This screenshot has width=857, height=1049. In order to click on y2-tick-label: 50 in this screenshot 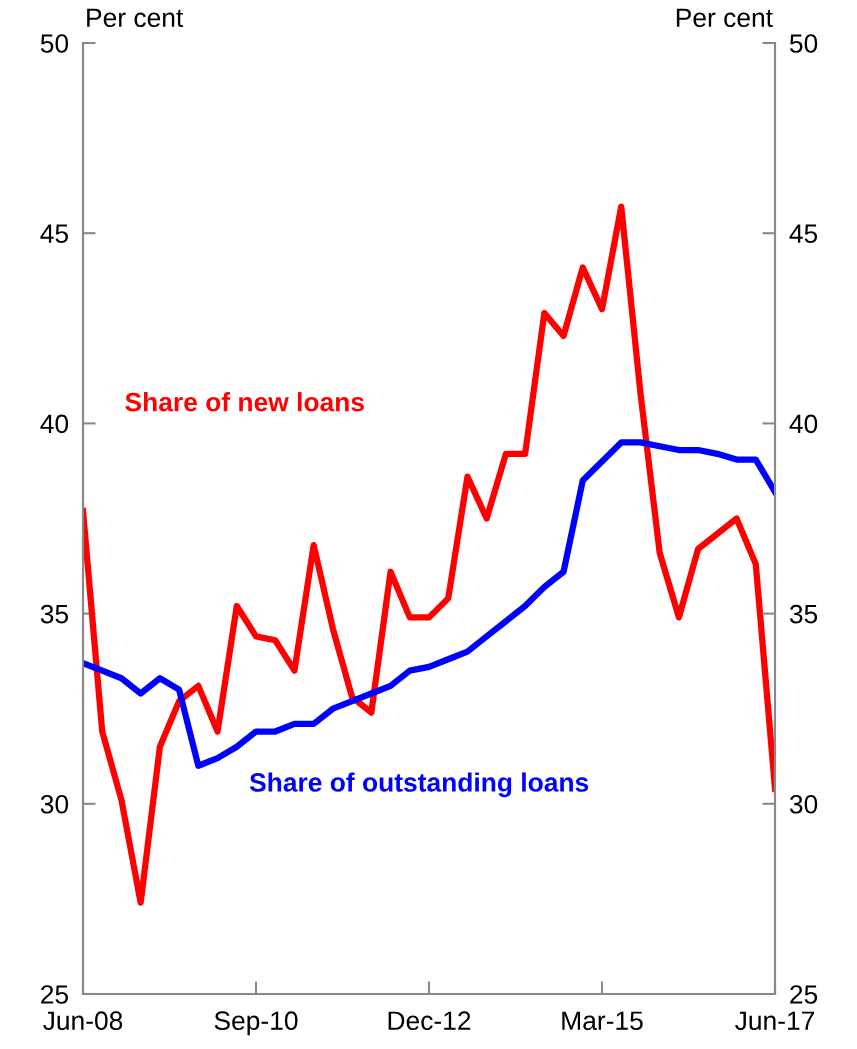, I will do `click(803, 43)`.